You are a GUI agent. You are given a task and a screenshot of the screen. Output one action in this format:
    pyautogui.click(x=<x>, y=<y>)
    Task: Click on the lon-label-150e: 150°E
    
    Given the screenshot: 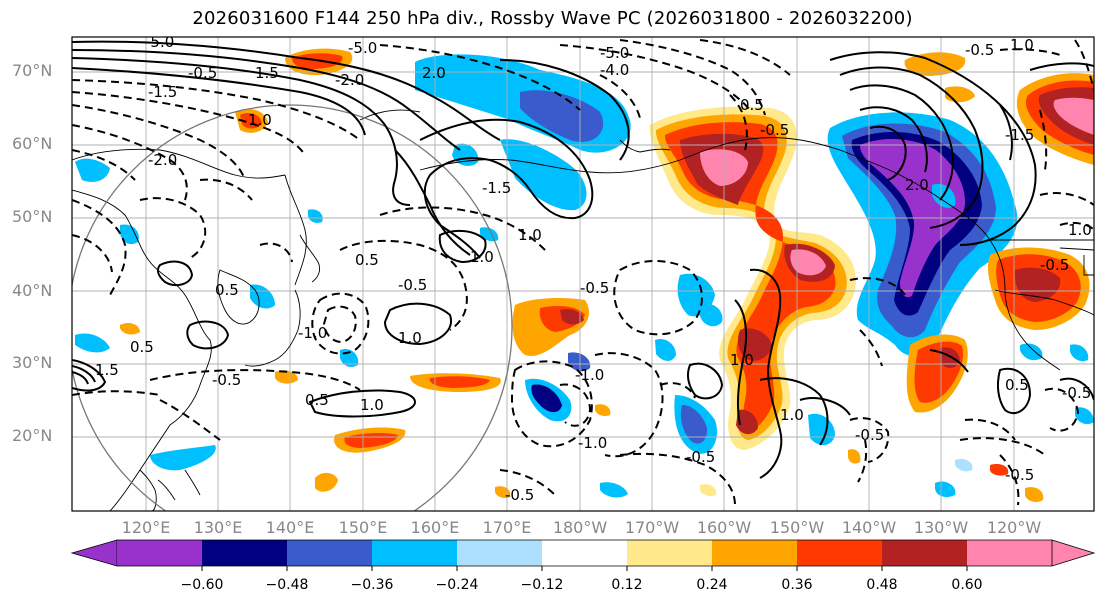 What is the action you would take?
    pyautogui.click(x=363, y=527)
    